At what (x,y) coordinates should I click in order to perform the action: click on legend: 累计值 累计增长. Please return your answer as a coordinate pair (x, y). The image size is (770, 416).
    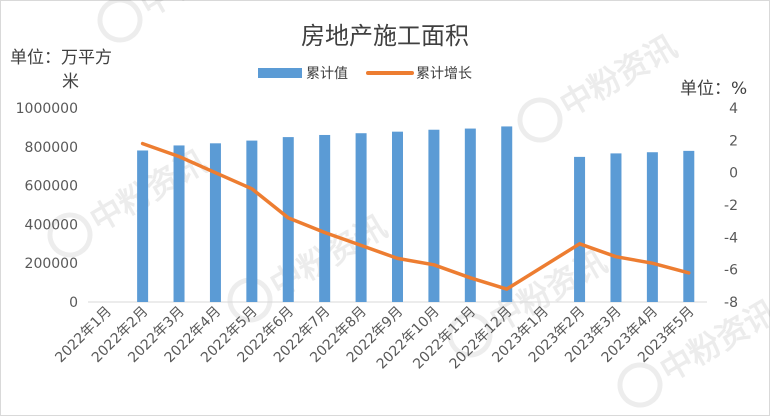
    Looking at the image, I should click on (365, 74).